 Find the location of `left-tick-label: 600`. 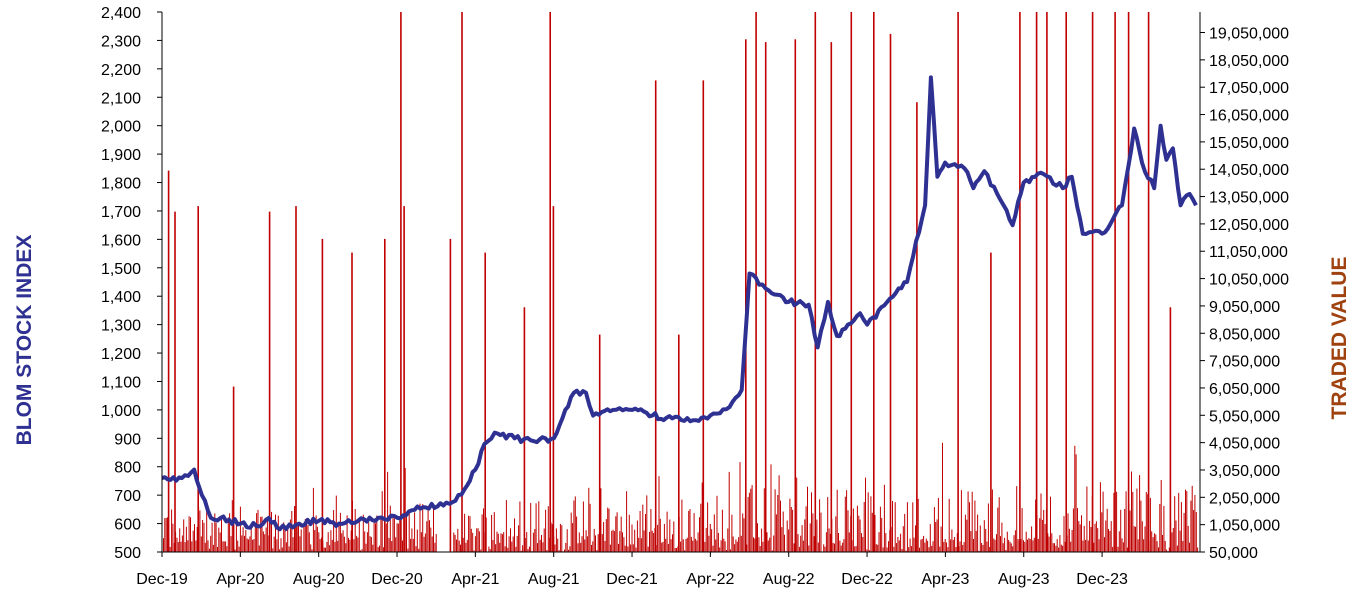

left-tick-label: 600 is located at coordinates (127, 525).